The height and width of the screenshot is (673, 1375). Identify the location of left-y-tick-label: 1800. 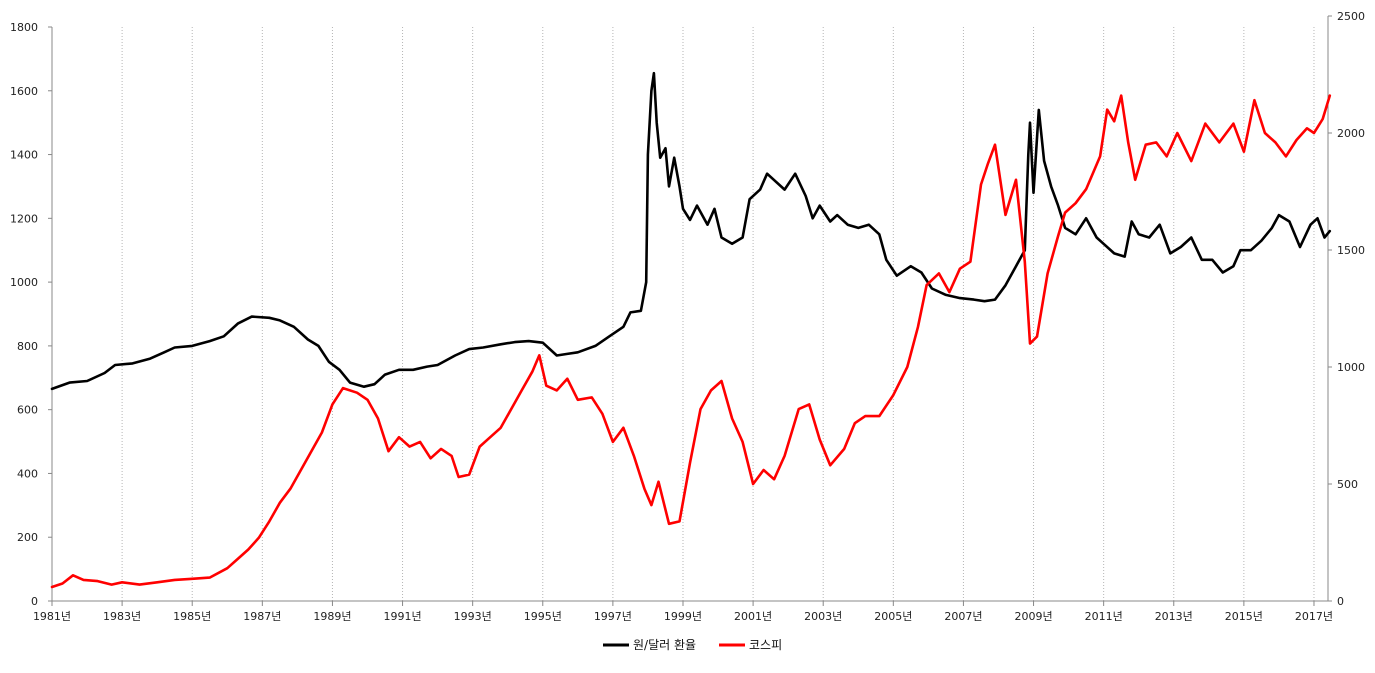
(24, 27).